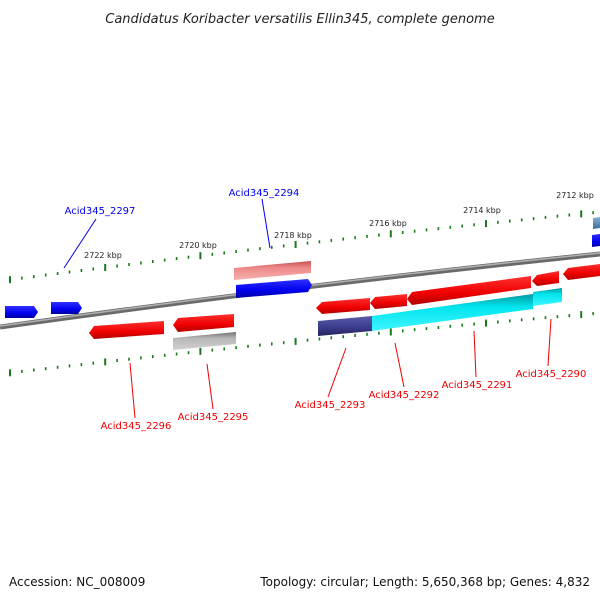 This screenshot has height=600, width=600. I want to click on gene-arrow, so click(21, 312).